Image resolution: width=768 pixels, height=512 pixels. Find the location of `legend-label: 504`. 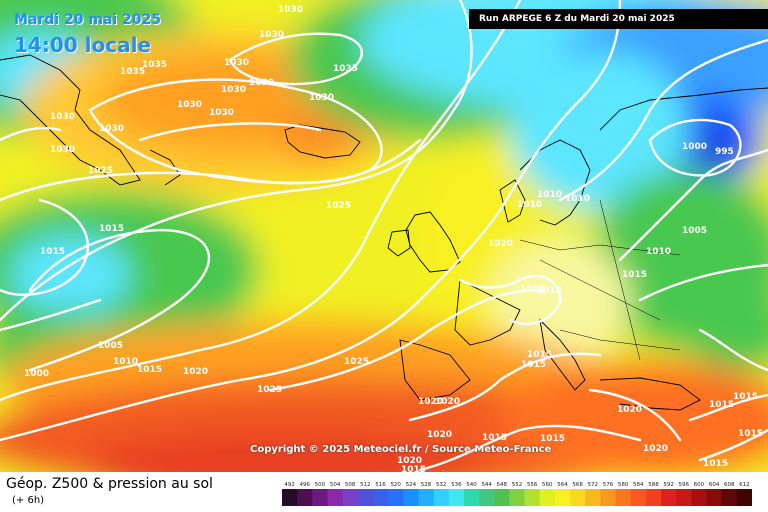

legend-label: 504 is located at coordinates (335, 485).